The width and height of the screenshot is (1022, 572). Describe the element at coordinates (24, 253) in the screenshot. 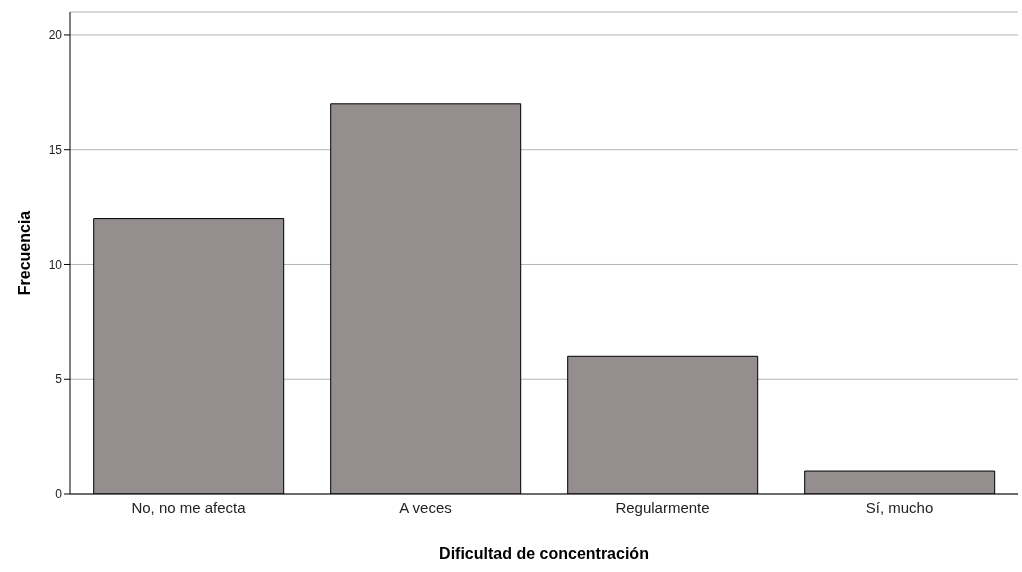

I see `y-axis-title: Frecuencia` at that location.